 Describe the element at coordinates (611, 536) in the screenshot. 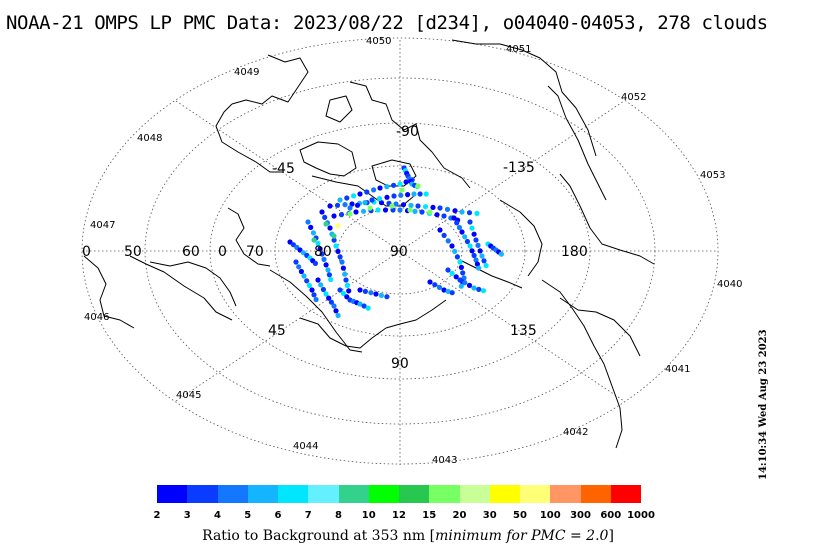

I see `colorbar-label-suffix: ]` at that location.